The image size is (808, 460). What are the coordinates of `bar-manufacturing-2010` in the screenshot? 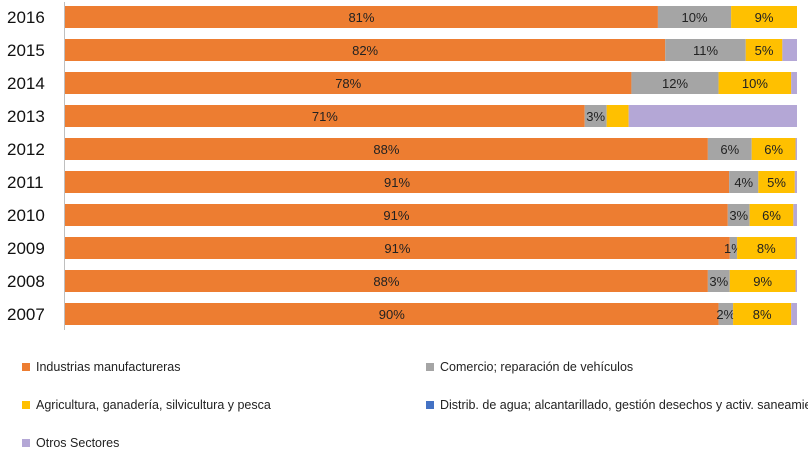 It's located at (396, 215).